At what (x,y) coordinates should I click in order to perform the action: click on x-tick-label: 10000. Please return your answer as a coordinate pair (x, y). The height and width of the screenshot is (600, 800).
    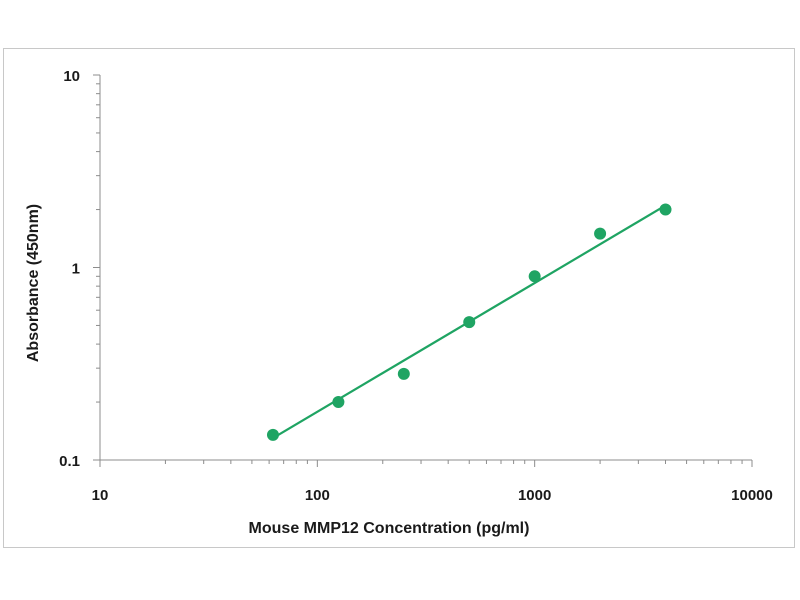
    Looking at the image, I should click on (752, 495).